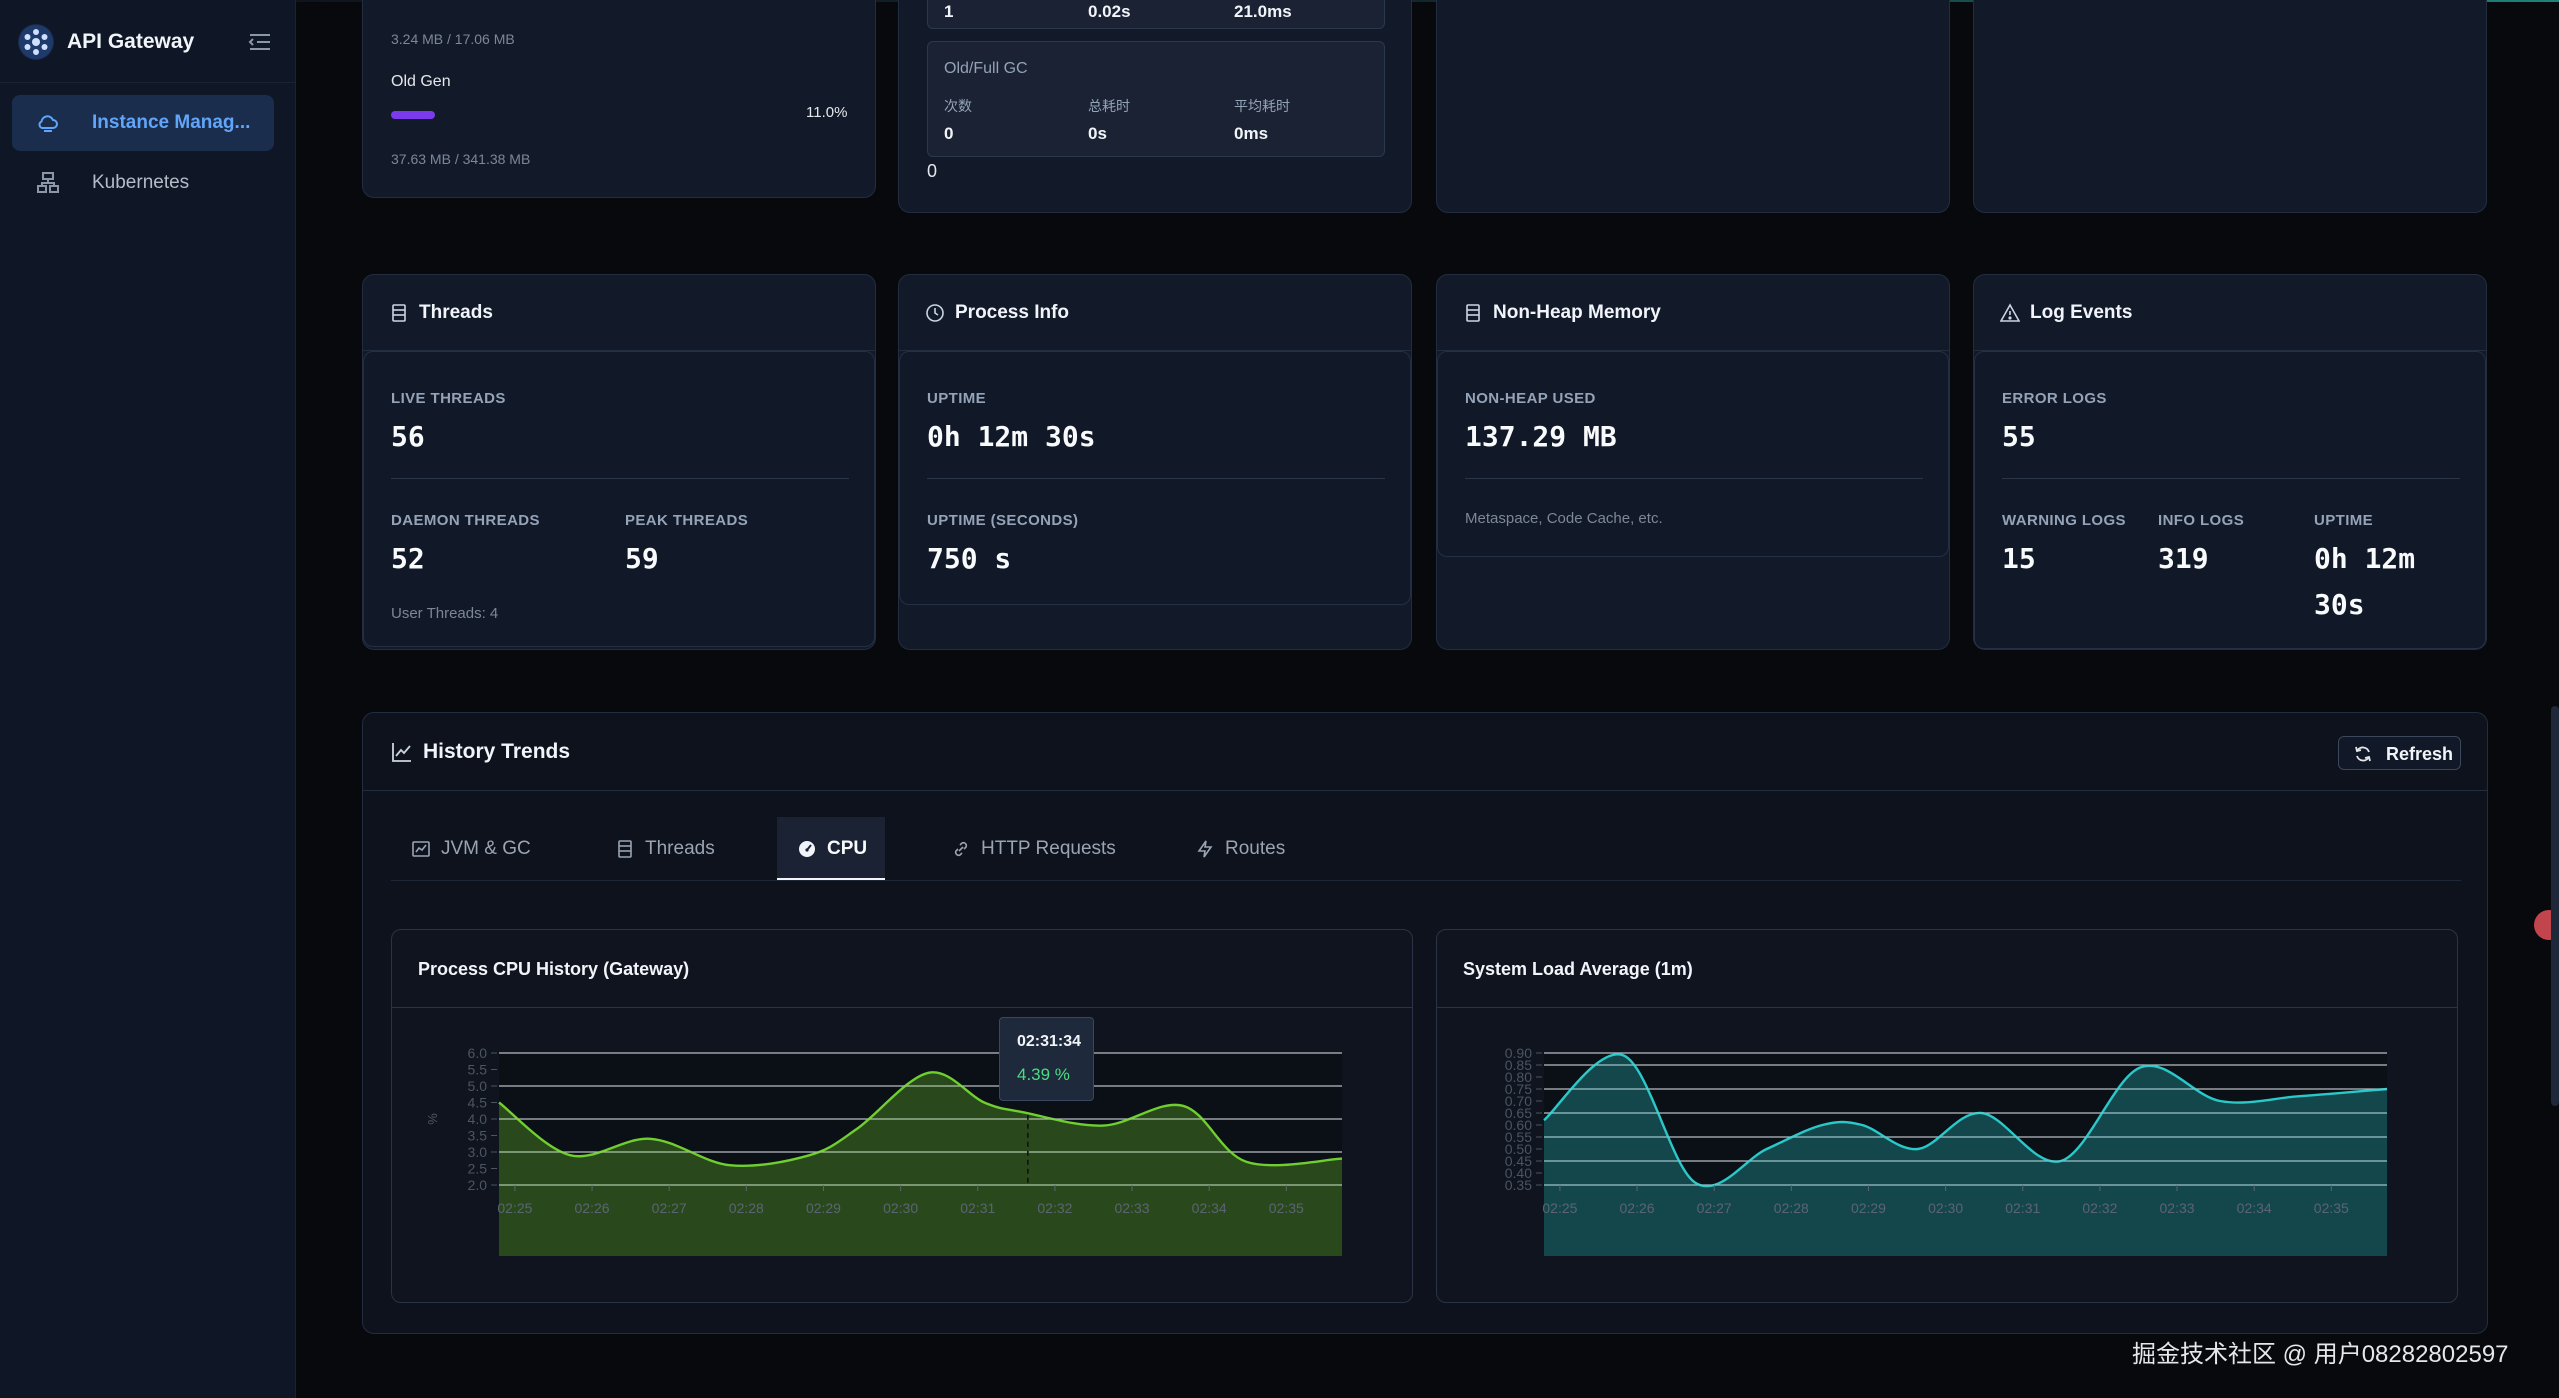  What do you see at coordinates (958, 106) in the screenshot?
I see `col-count-label: 次数` at bounding box center [958, 106].